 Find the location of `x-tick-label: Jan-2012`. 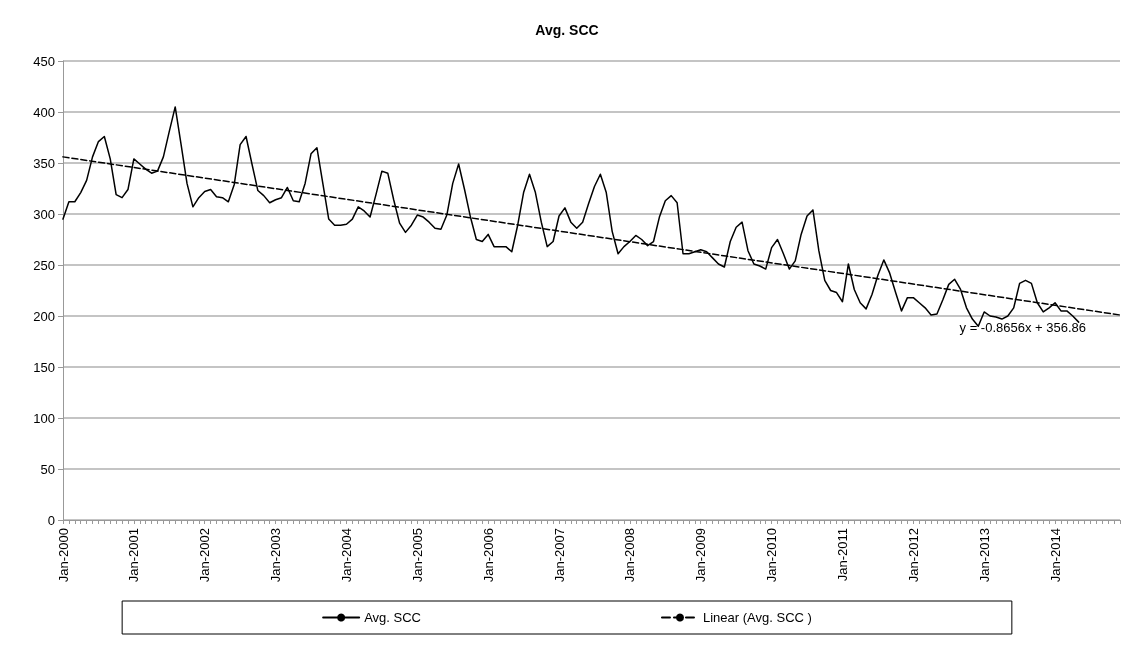

x-tick-label: Jan-2012 is located at coordinates (913, 555).